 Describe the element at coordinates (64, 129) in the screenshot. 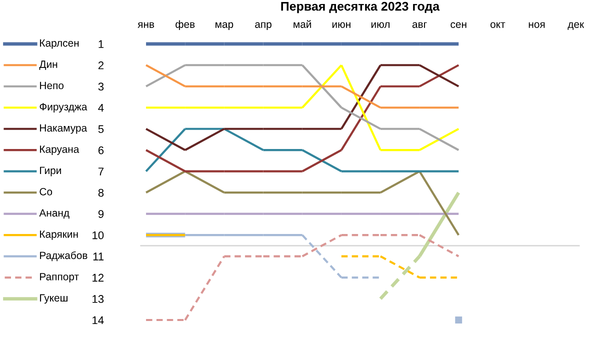

I see `legend-label: Накамура` at that location.